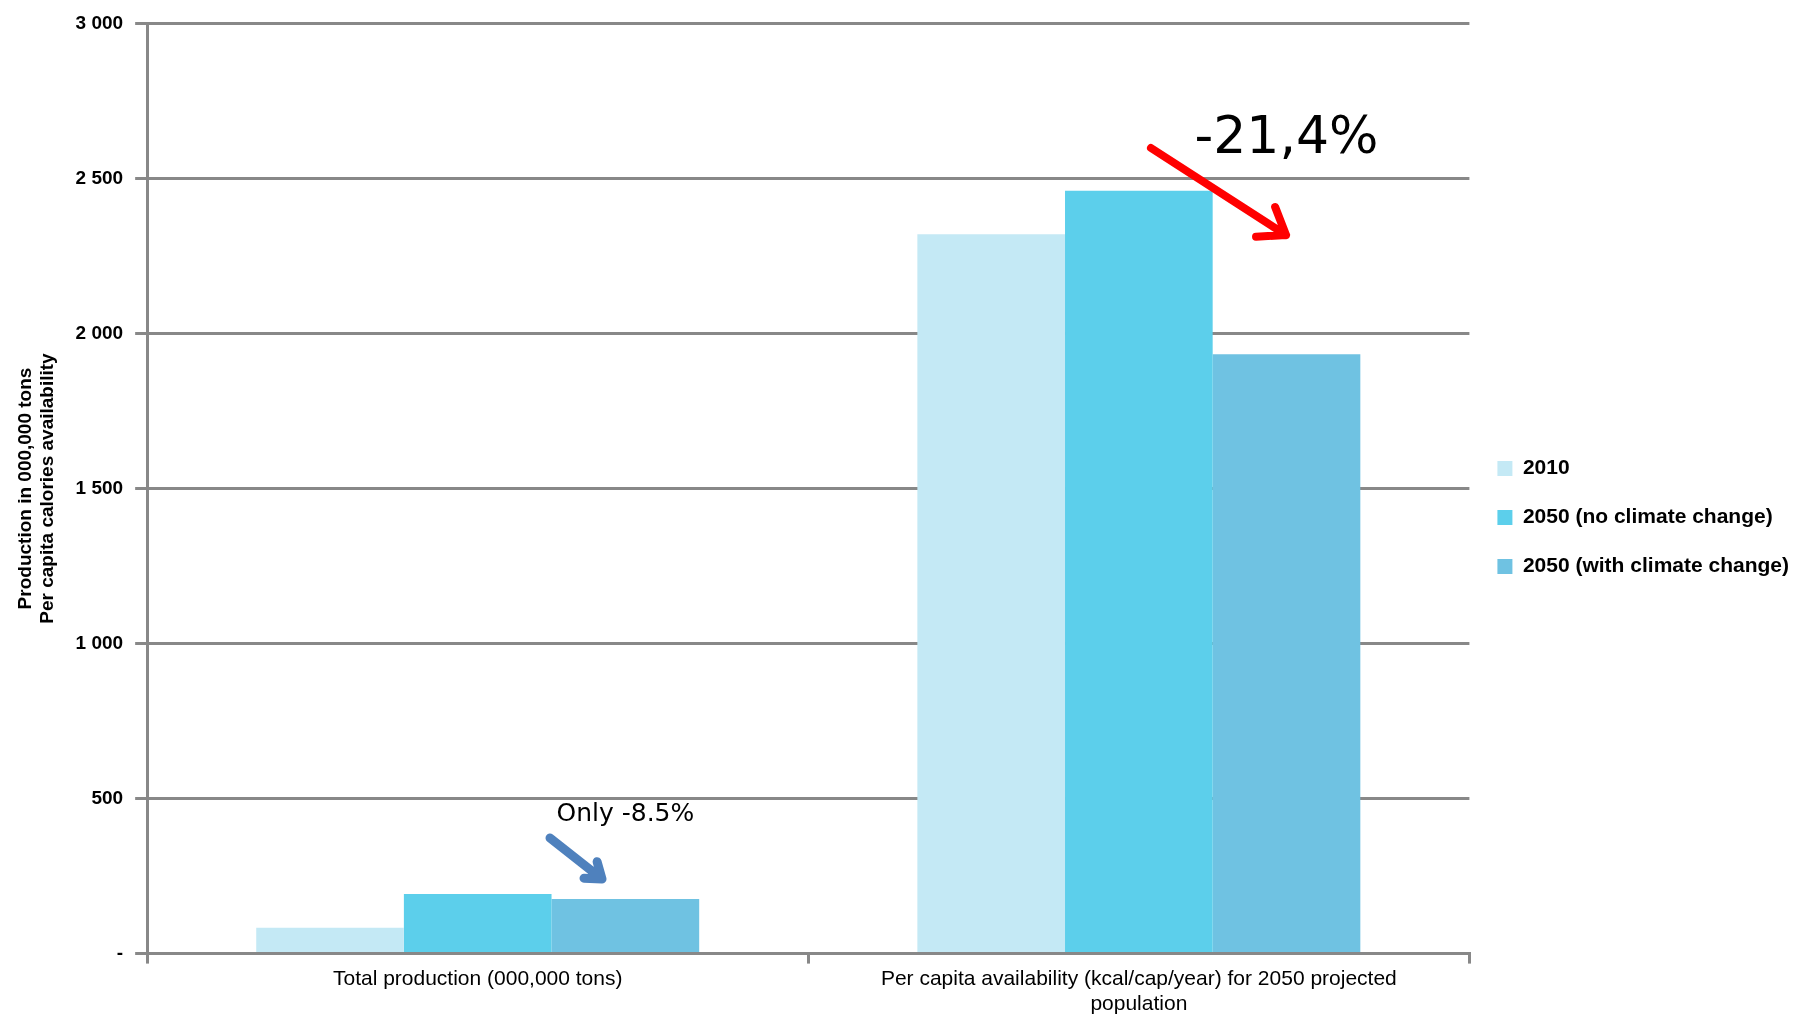 The width and height of the screenshot is (1809, 1025). Describe the element at coordinates (99, 22) in the screenshot. I see `y-tick-label: 3 000` at that location.